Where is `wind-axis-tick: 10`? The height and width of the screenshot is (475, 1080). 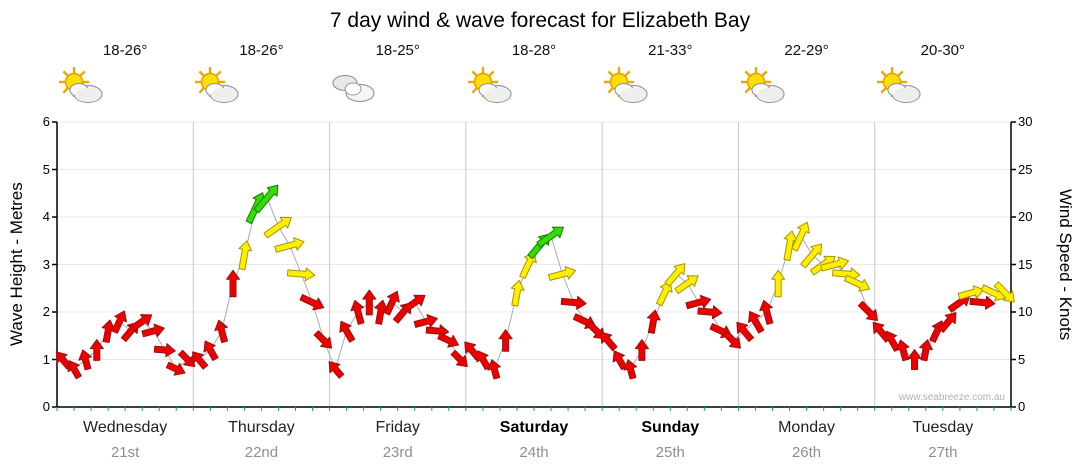
wind-axis-tick: 10 is located at coordinates (1025, 311).